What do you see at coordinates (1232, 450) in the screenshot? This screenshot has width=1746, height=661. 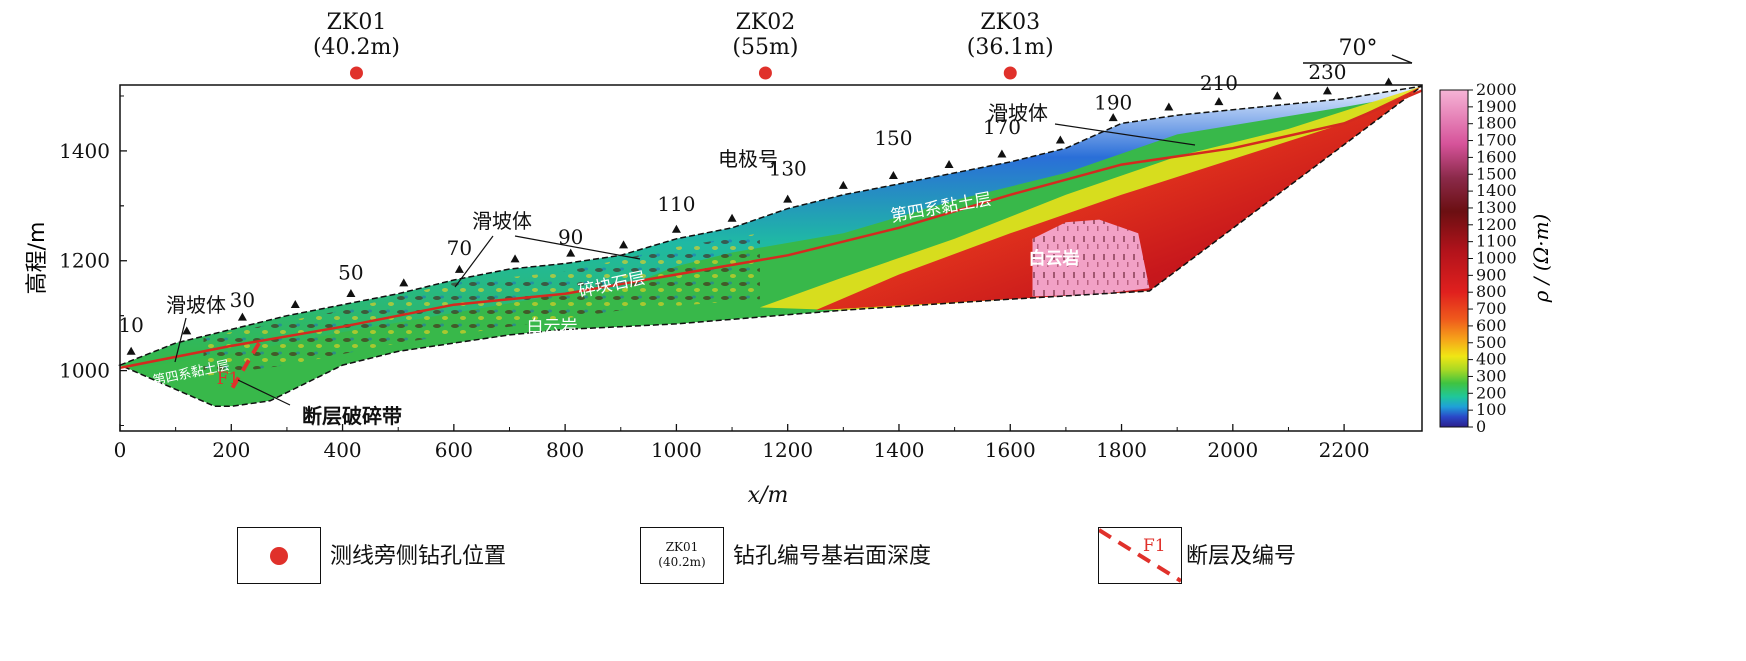 I see `x-tick-label: 2000` at bounding box center [1232, 450].